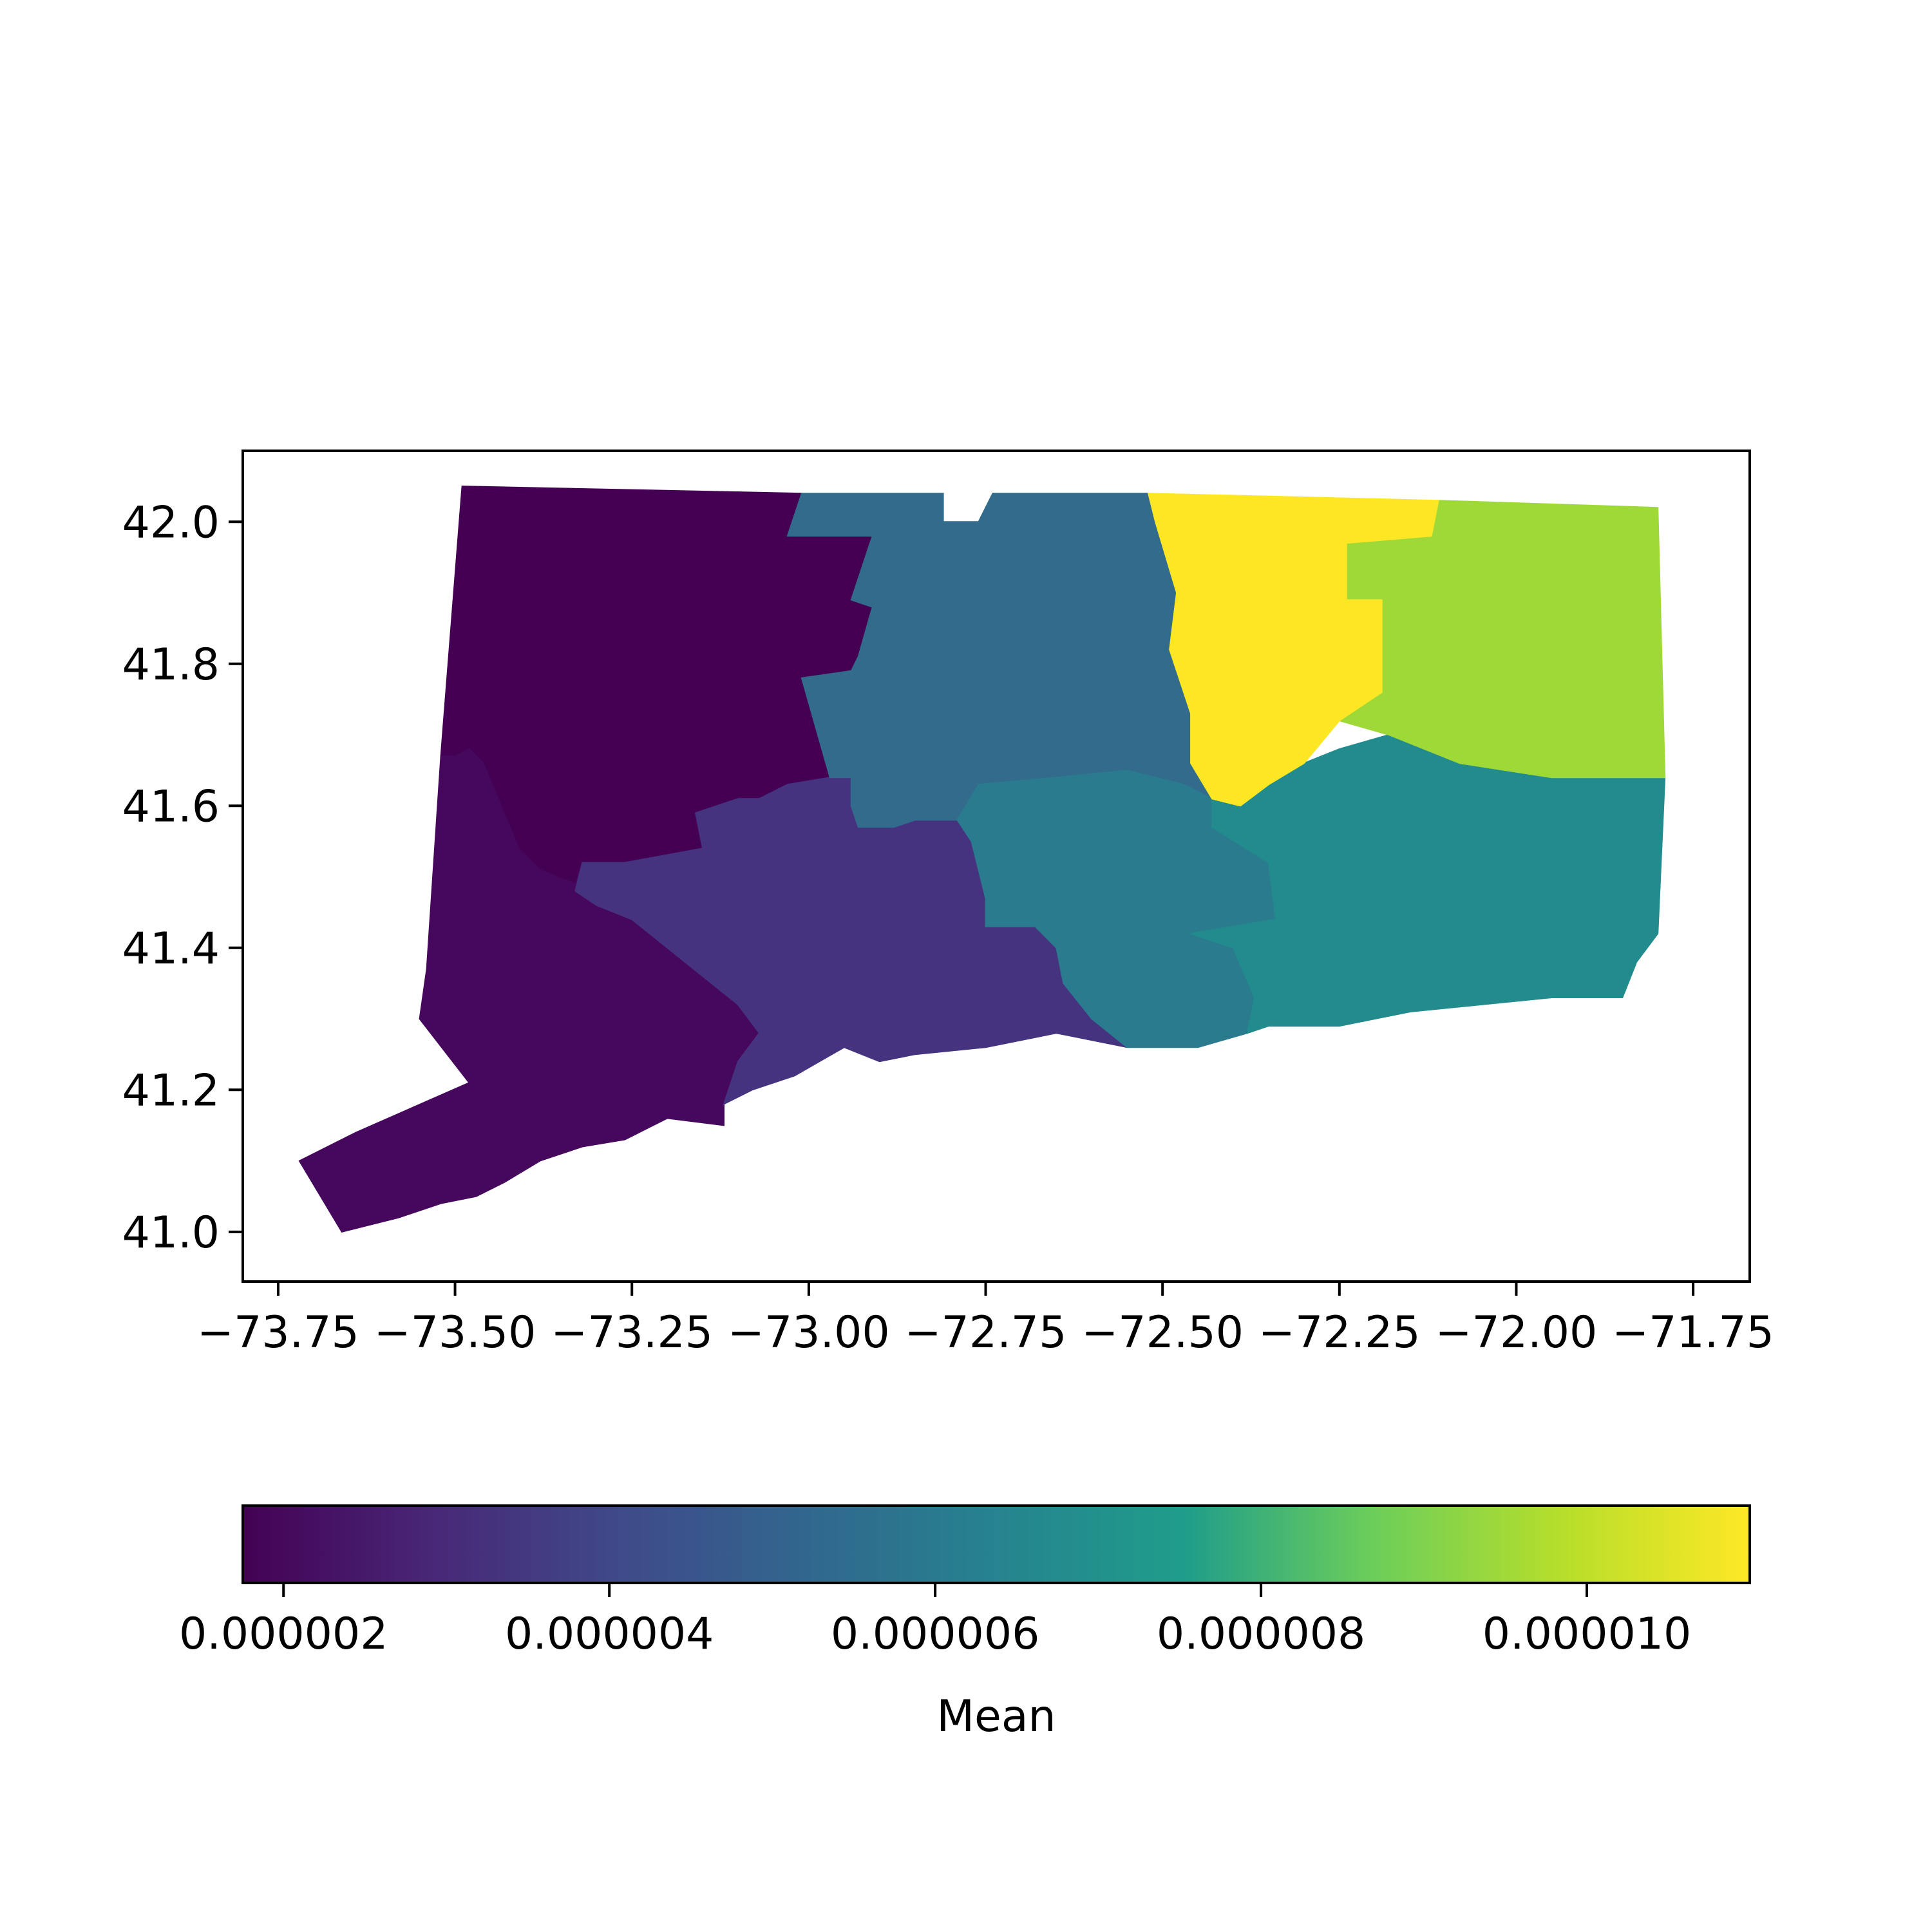 The width and height of the screenshot is (1932, 1932). What do you see at coordinates (1162, 1333) in the screenshot?
I see `x-tick-label: −72.50` at bounding box center [1162, 1333].